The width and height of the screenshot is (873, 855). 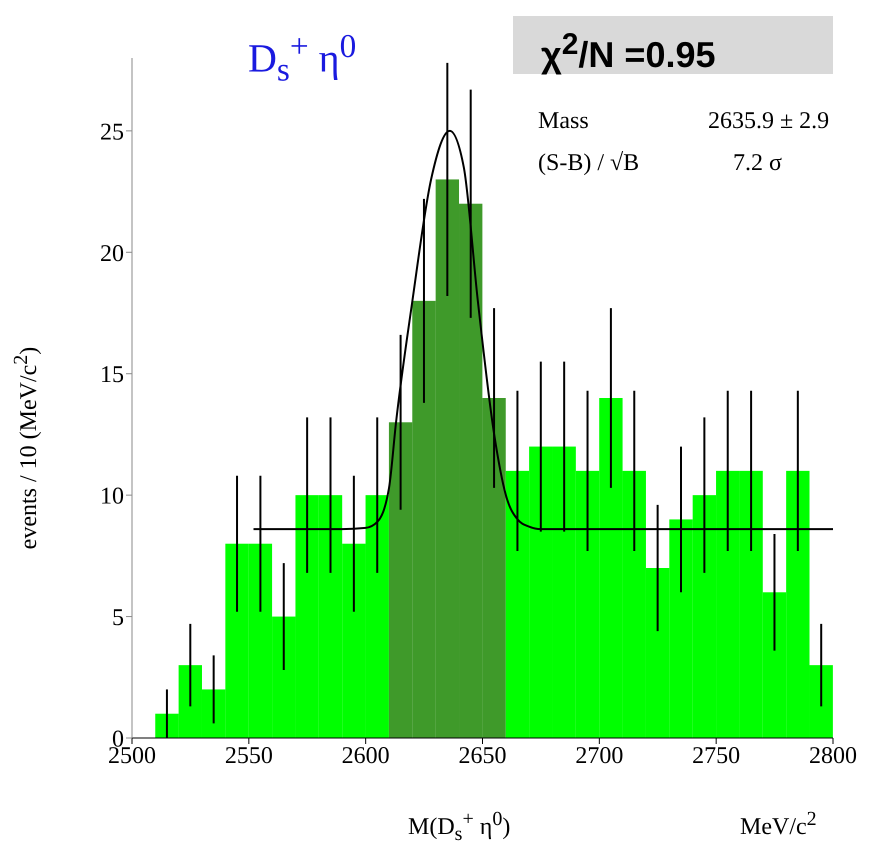 What do you see at coordinates (563, 121) in the screenshot?
I see `annotation: Mass` at bounding box center [563, 121].